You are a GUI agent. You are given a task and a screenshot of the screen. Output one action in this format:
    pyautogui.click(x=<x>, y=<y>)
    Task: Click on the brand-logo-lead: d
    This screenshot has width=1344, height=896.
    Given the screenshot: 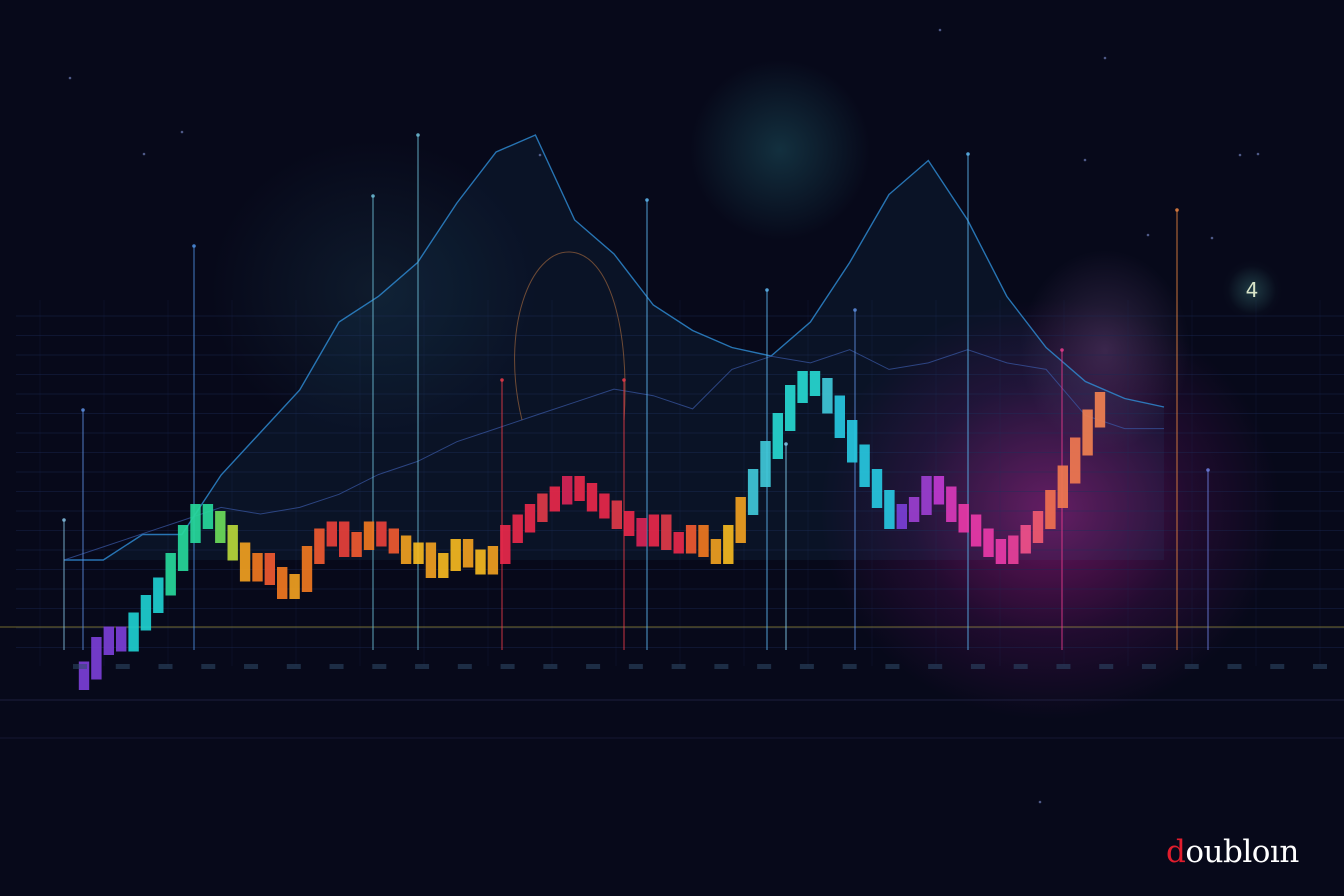 What is the action you would take?
    pyautogui.click(x=1176, y=852)
    